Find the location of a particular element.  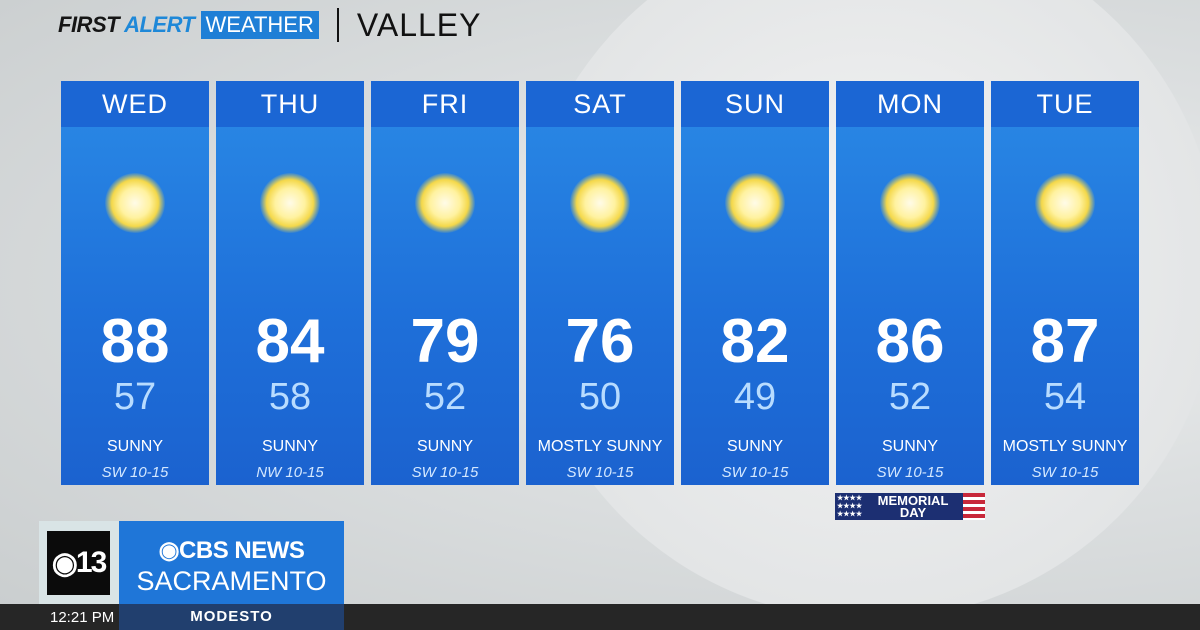

high-temp: 86 is located at coordinates (910, 341).